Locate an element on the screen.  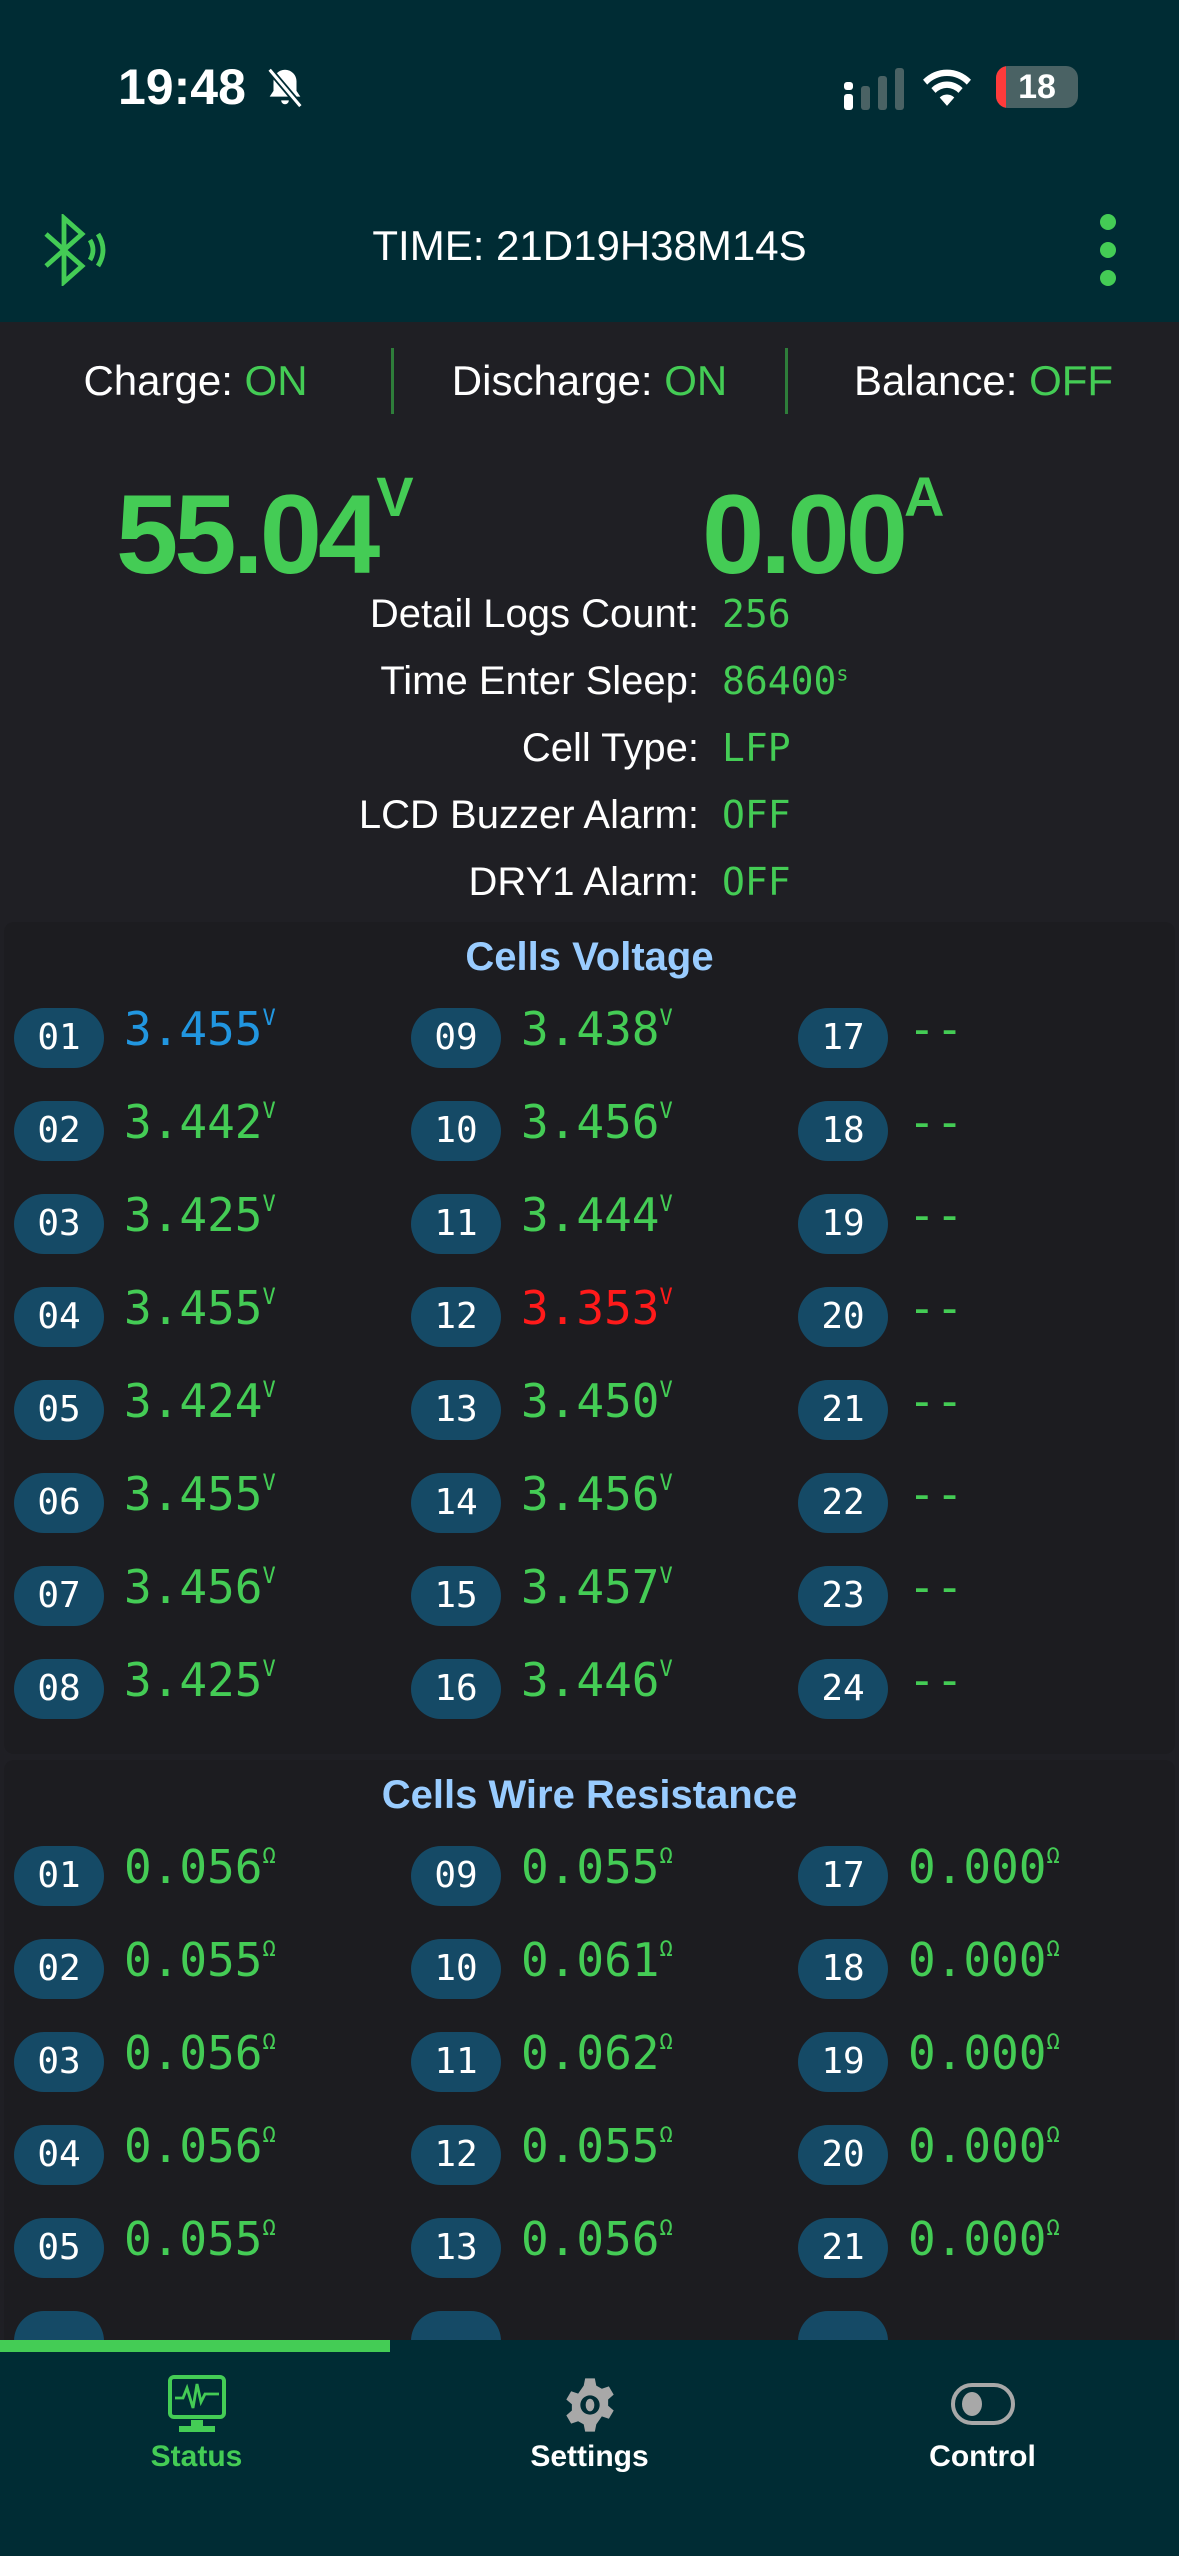
total-voltage: 55.04V is located at coordinates (265, 531).